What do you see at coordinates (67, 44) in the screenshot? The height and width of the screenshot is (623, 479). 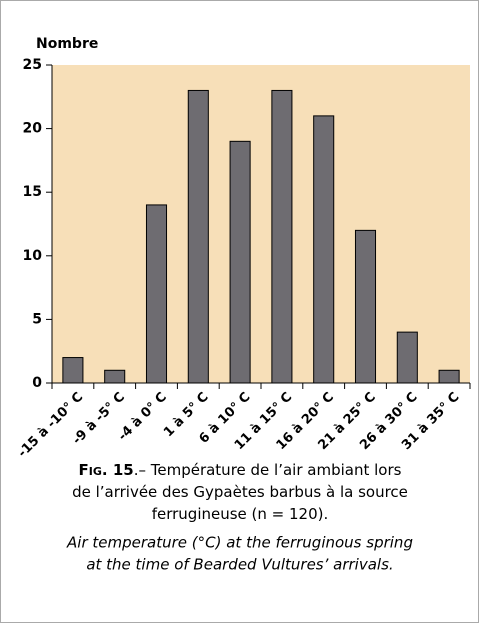 I see `y-axis-label: Nombre` at bounding box center [67, 44].